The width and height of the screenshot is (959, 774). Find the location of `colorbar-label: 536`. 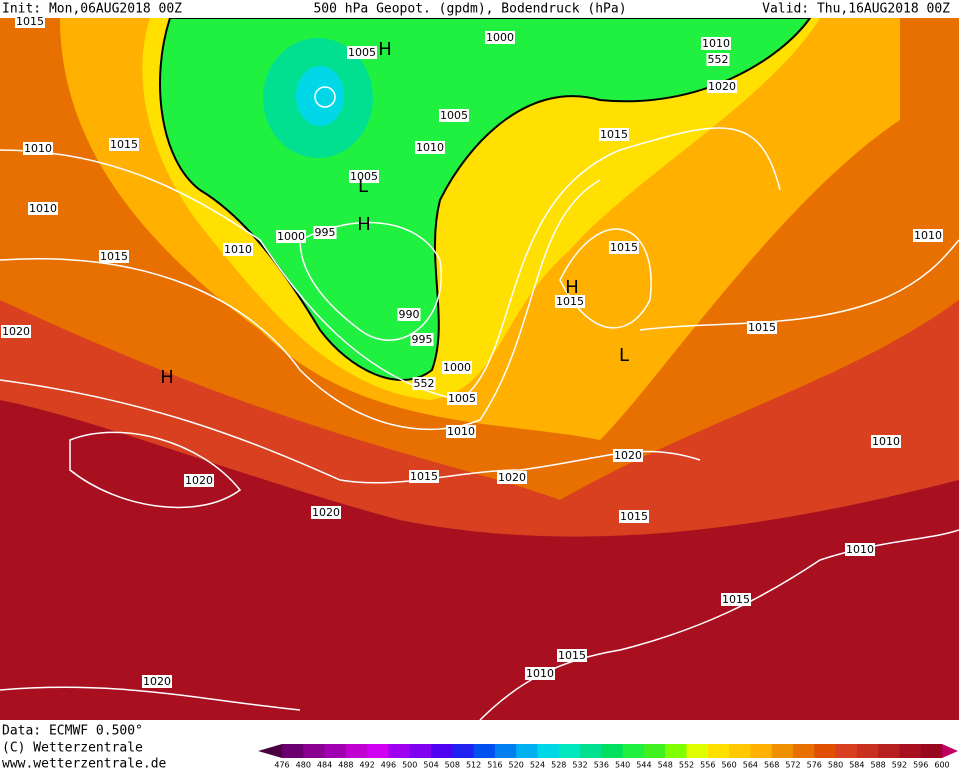

colorbar-label: 536 is located at coordinates (601, 765).